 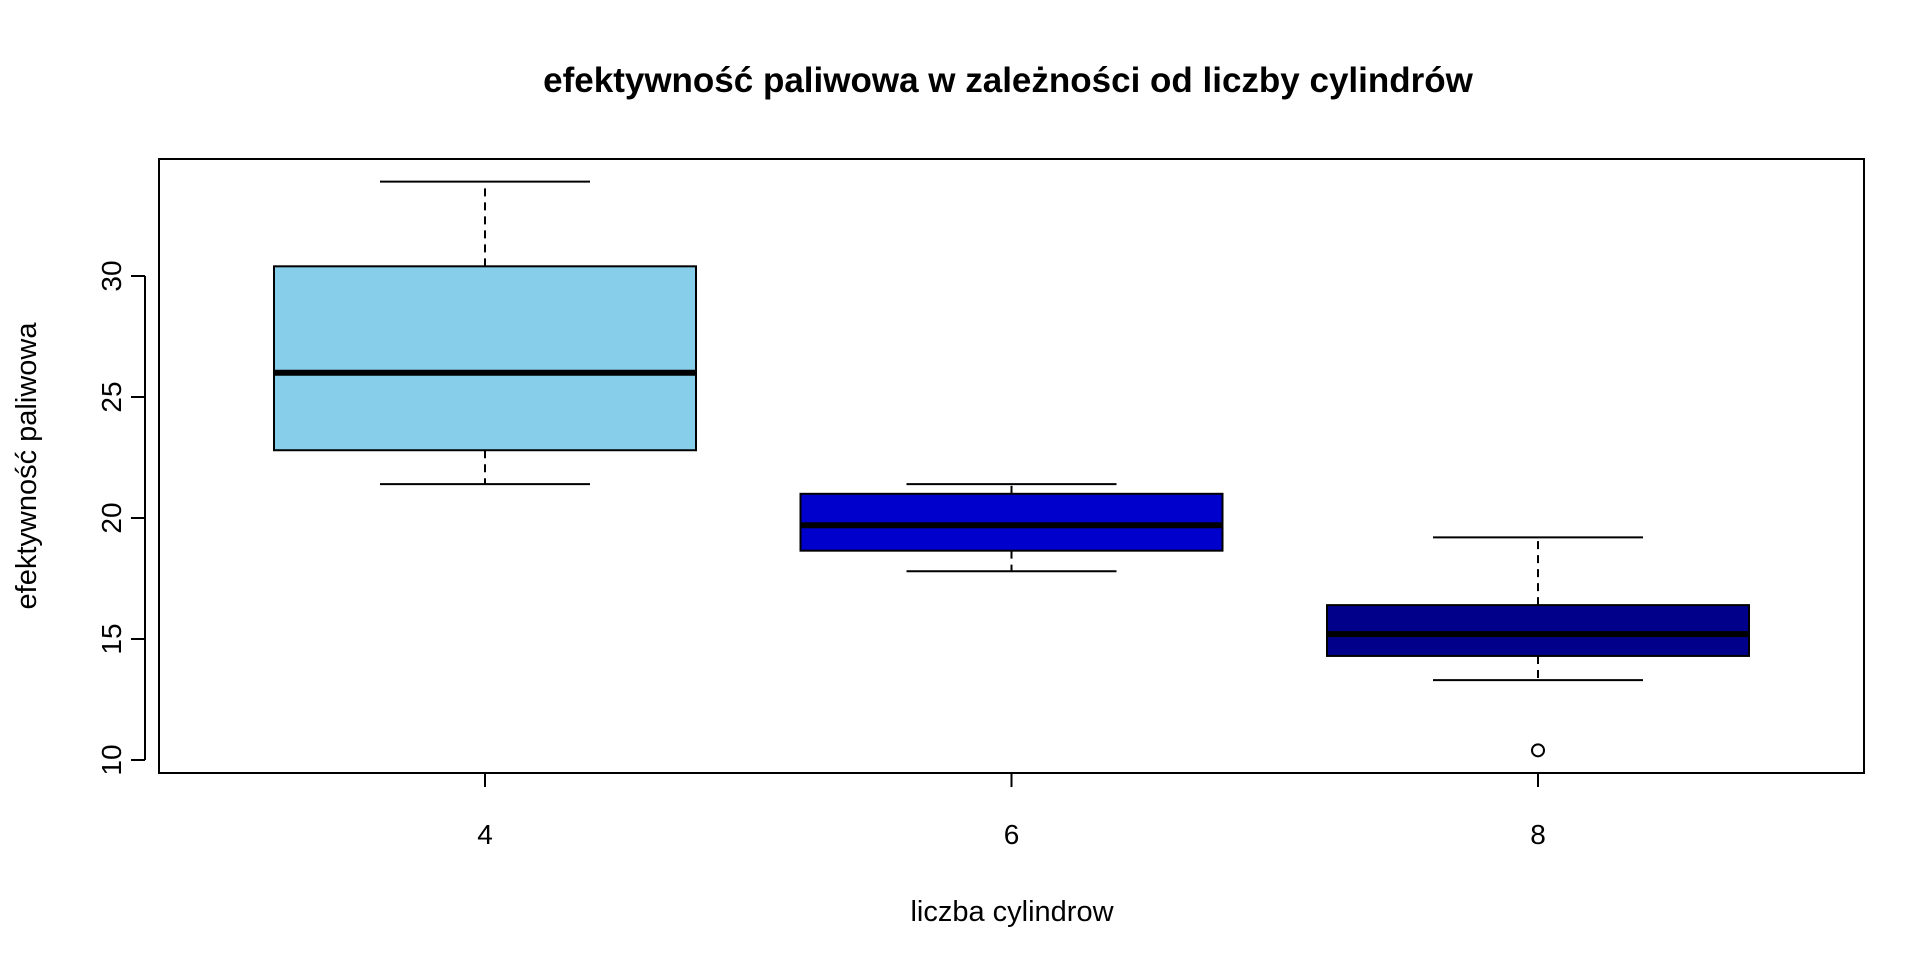 I want to click on y-tick-label-25: 25, so click(x=111, y=396).